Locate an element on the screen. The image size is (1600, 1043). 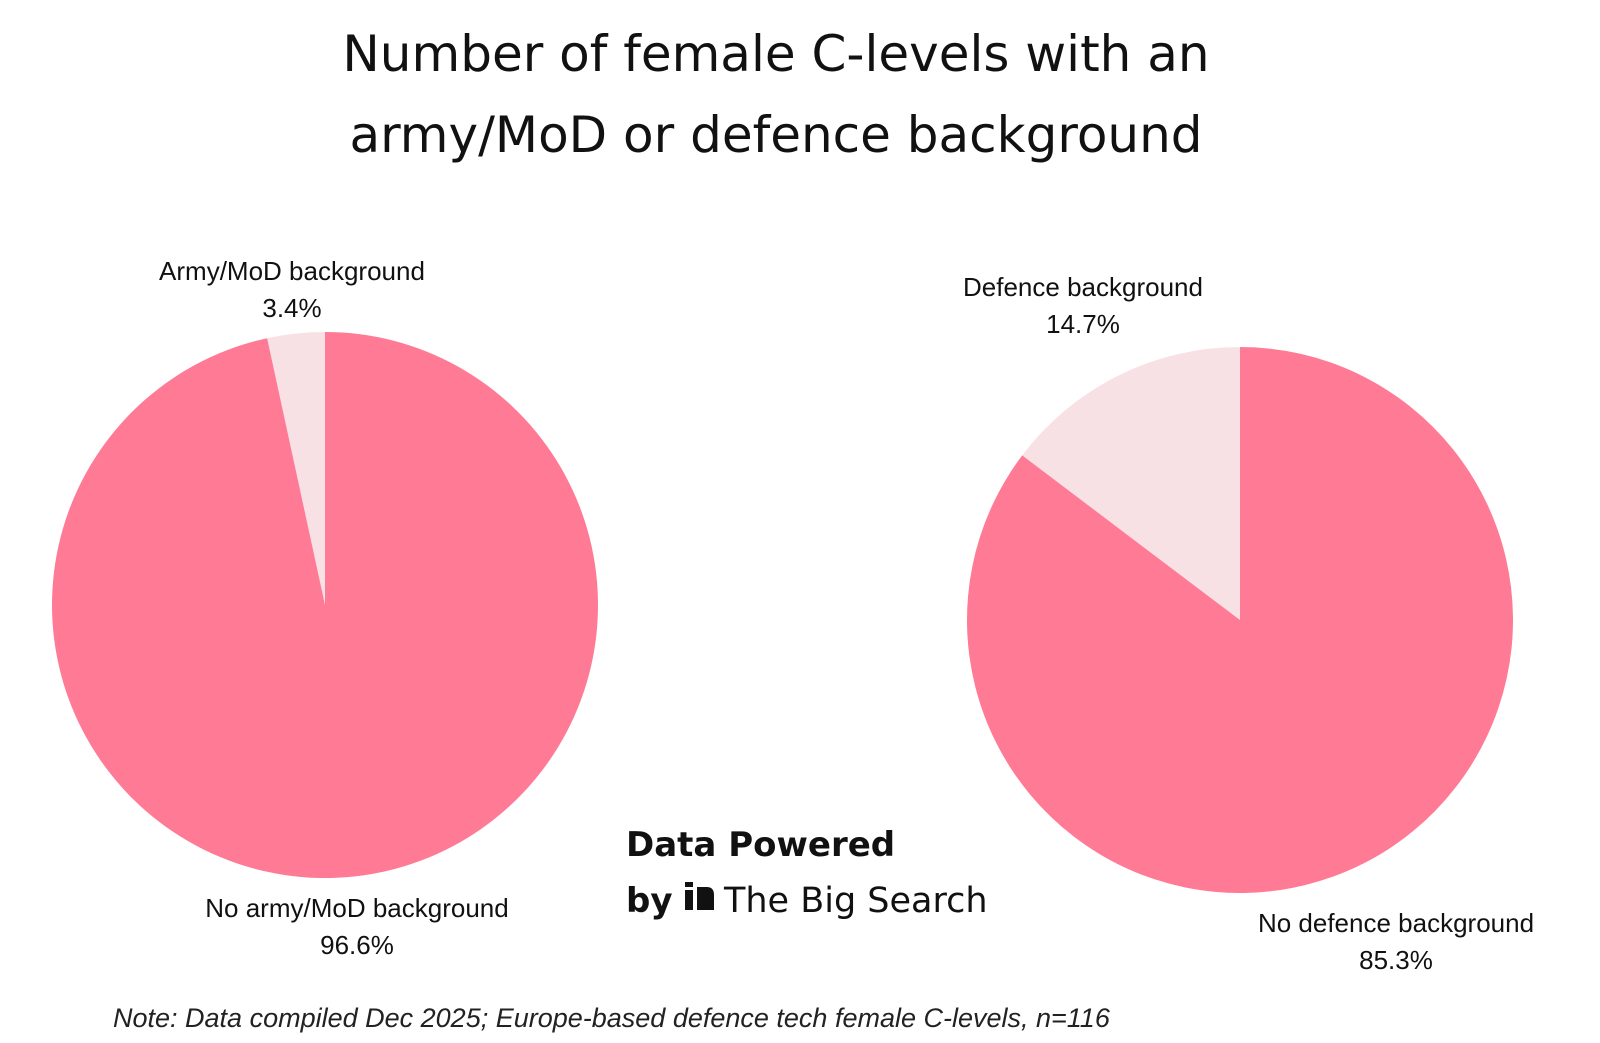
label-no-army-mod-background: No army/MoD background is located at coordinates (356, 908).